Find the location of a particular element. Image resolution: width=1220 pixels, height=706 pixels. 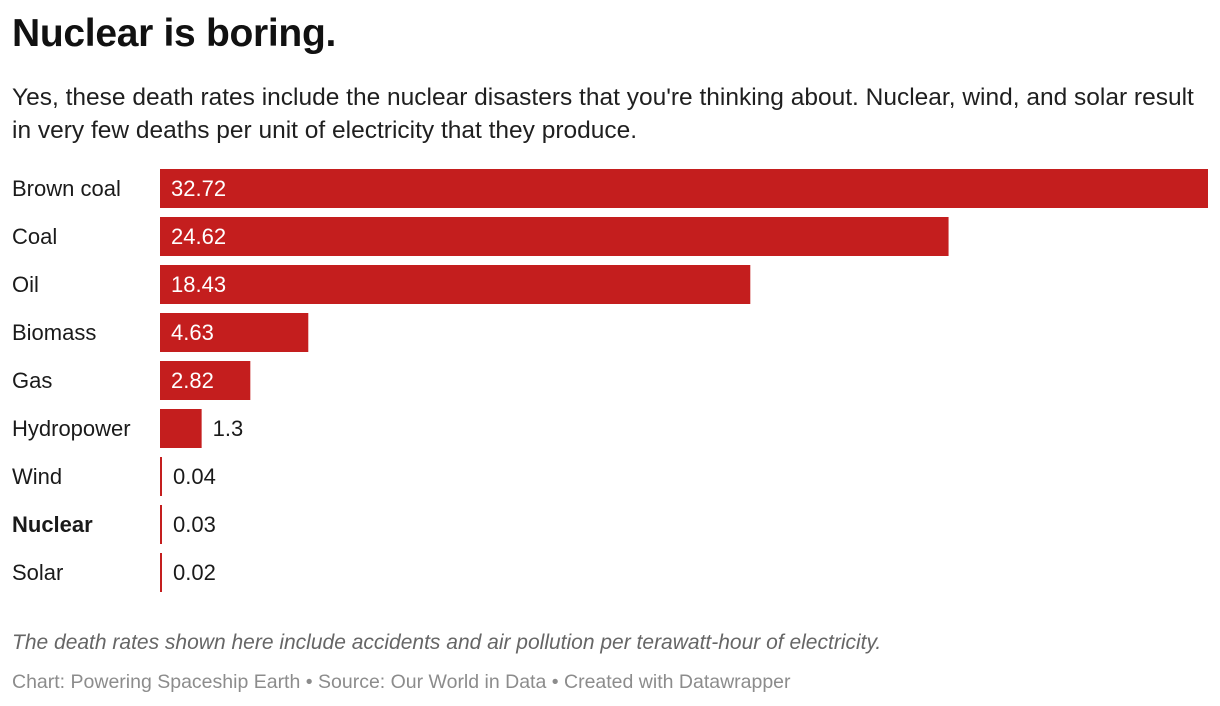

value-label: 18.43 is located at coordinates (198, 284).